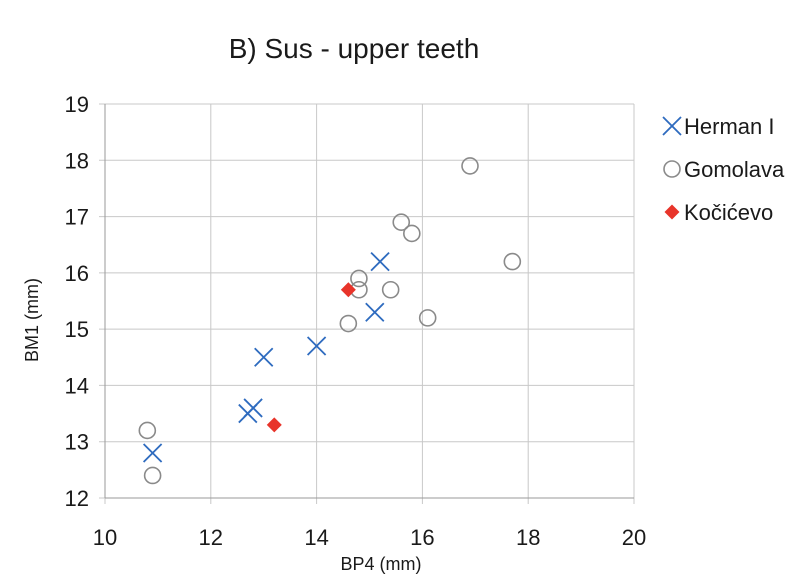 This screenshot has height=578, width=810. Describe the element at coordinates (105, 537) in the screenshot. I see `x-tick-label: 10` at that location.